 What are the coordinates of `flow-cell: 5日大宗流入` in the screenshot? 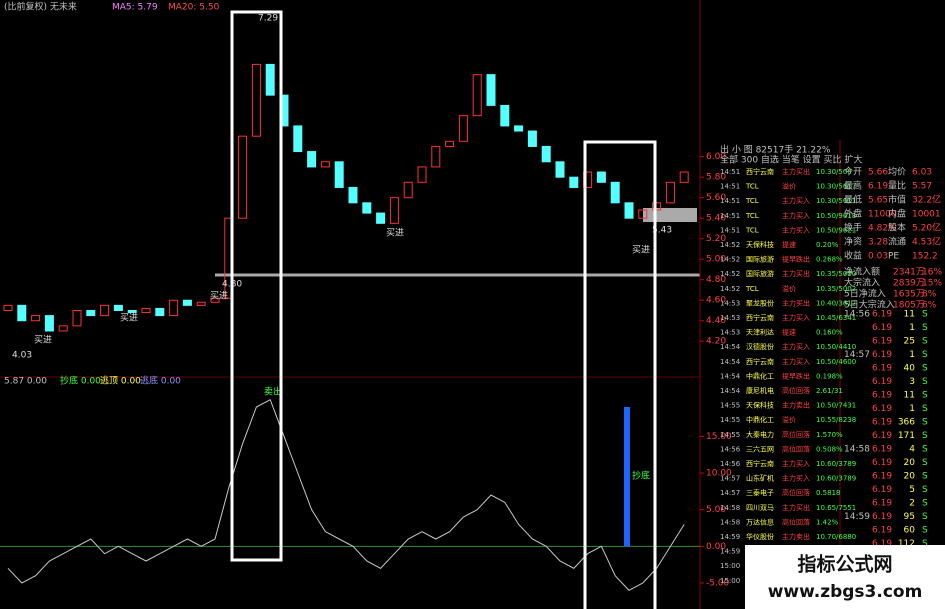 It's located at (869, 305).